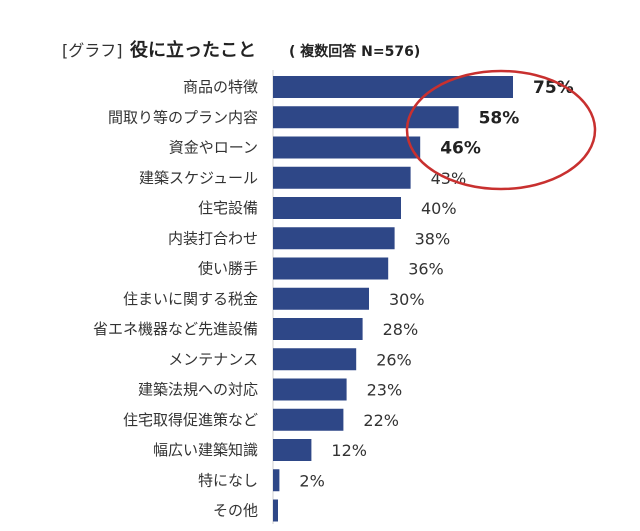 The height and width of the screenshot is (531, 640). What do you see at coordinates (92, 50) in the screenshot?
I see `title-tag: [グラフ]` at bounding box center [92, 50].